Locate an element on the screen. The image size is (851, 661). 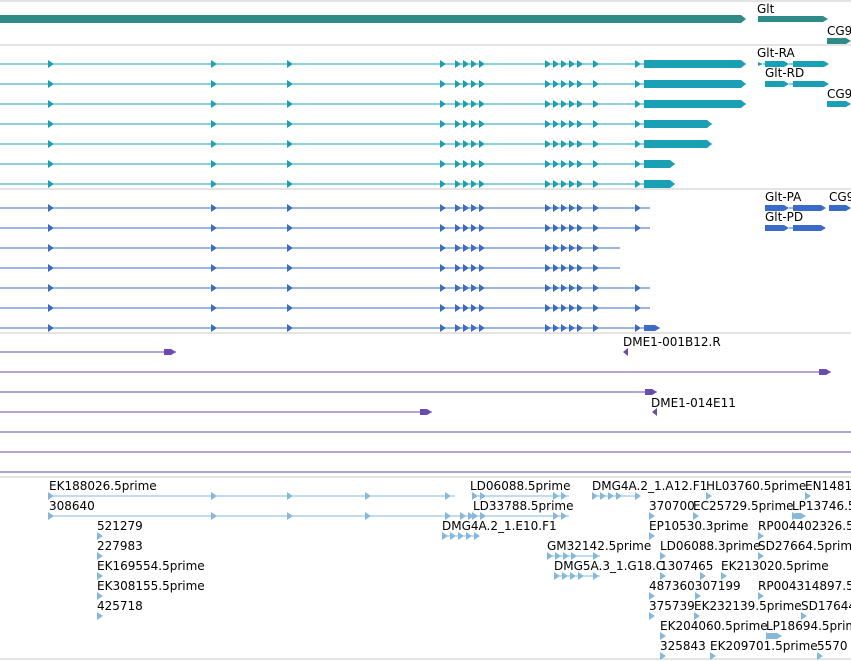
est-label: EK232139.5prime is located at coordinates (748, 606).